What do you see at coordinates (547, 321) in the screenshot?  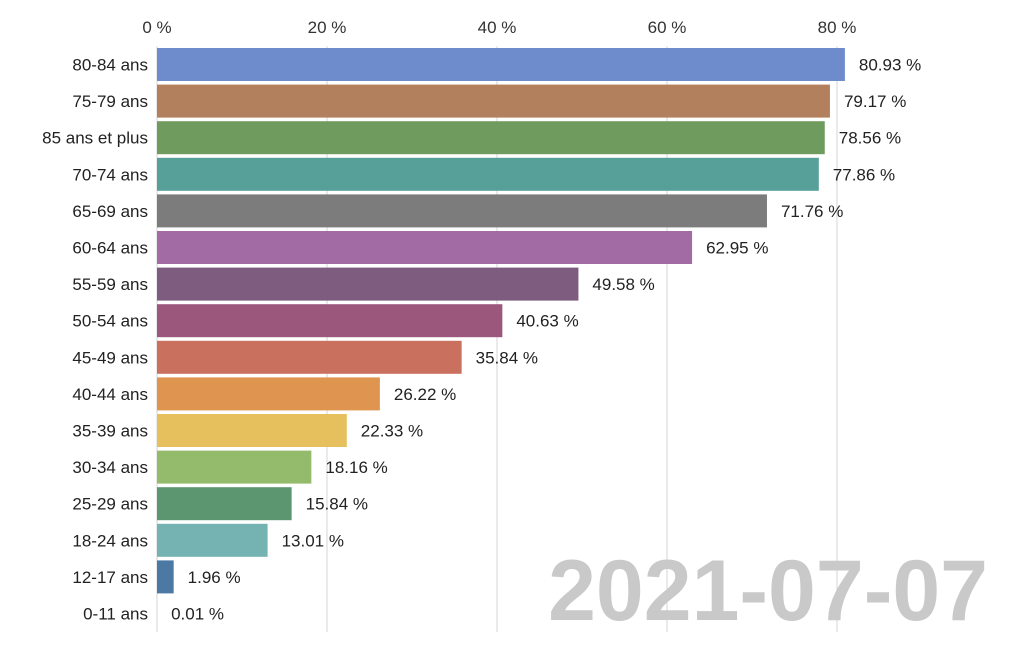 I see `value-label: 40.63 %` at bounding box center [547, 321].